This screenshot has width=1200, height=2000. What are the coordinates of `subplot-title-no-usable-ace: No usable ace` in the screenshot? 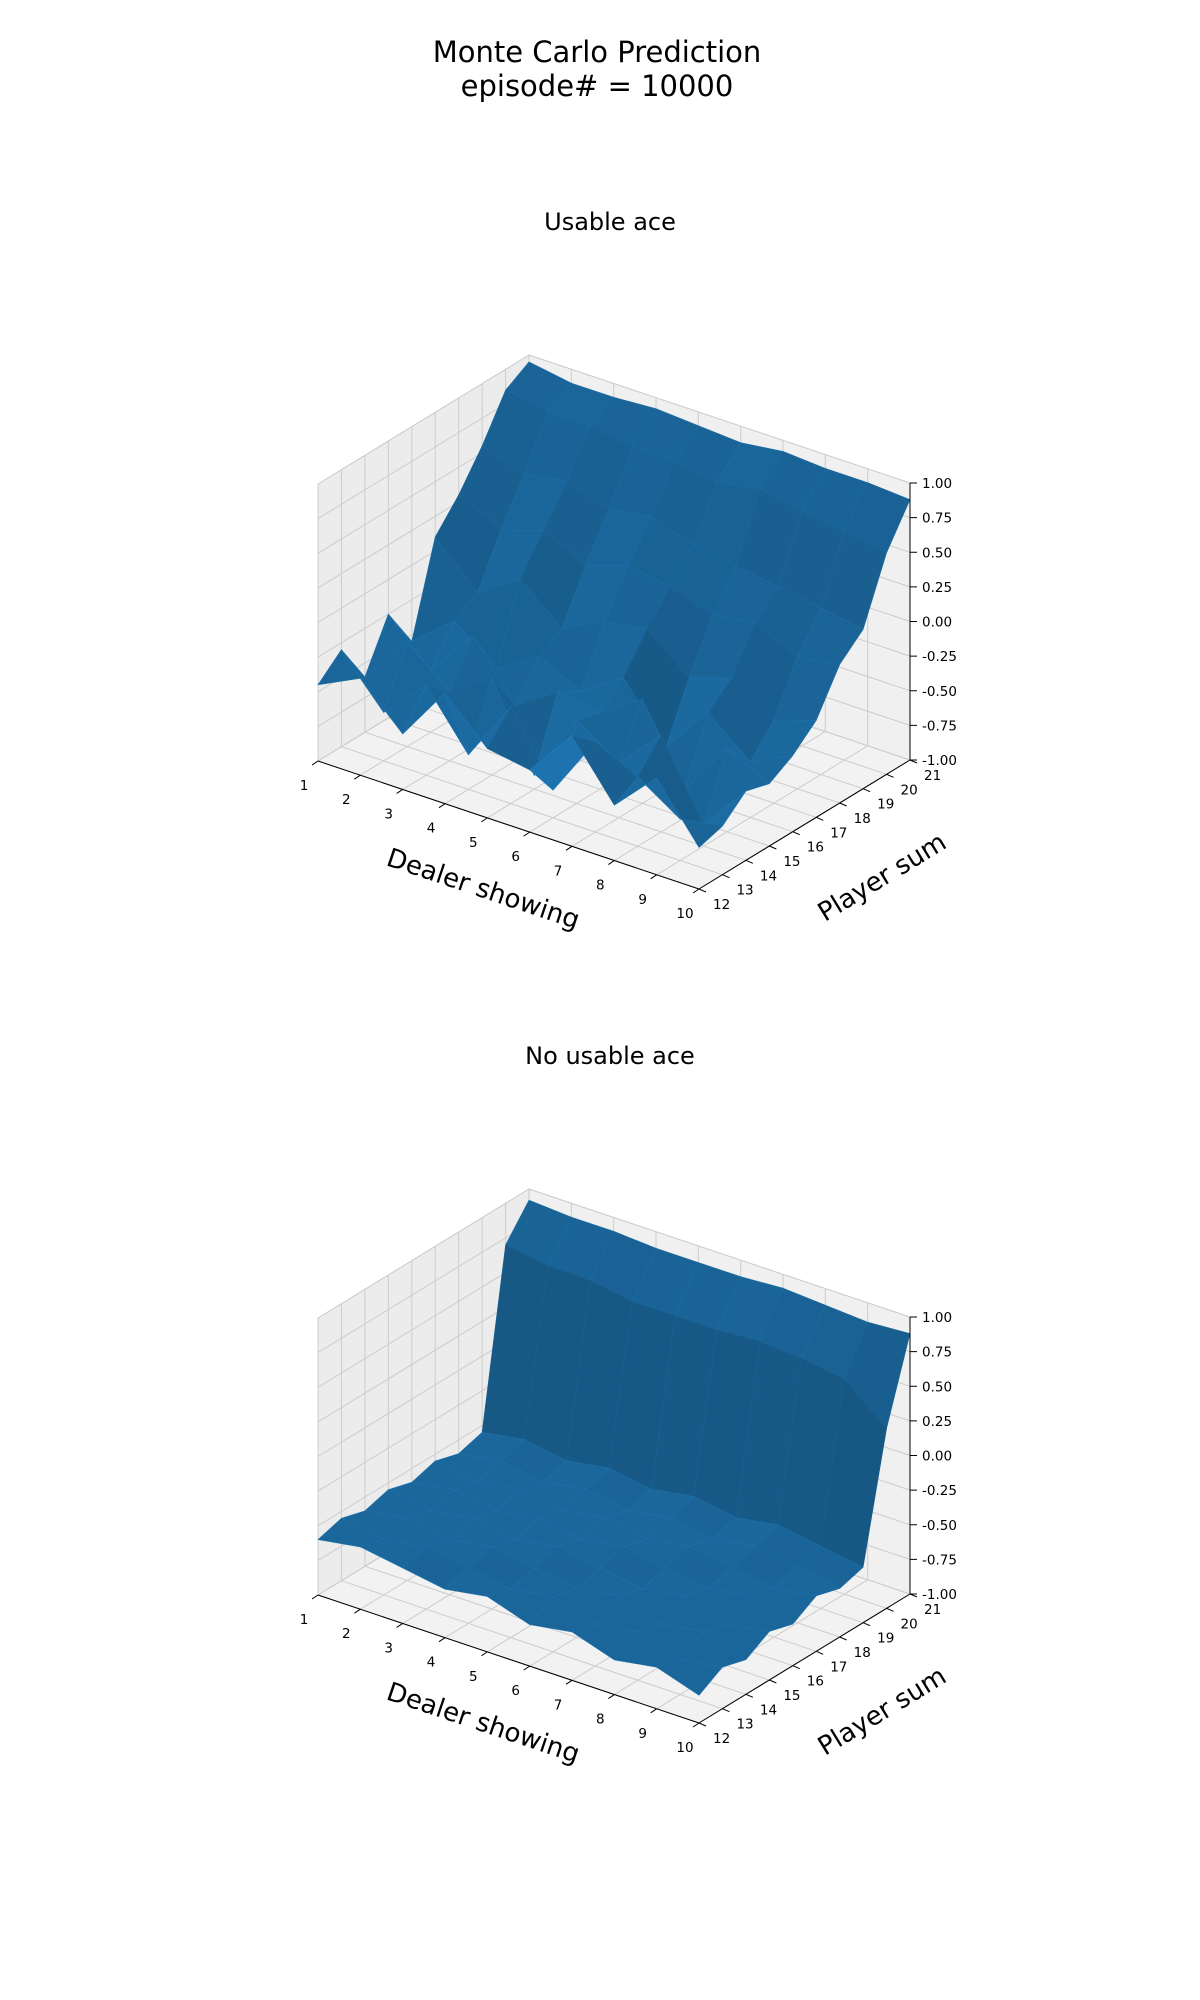 It's located at (610, 1056).